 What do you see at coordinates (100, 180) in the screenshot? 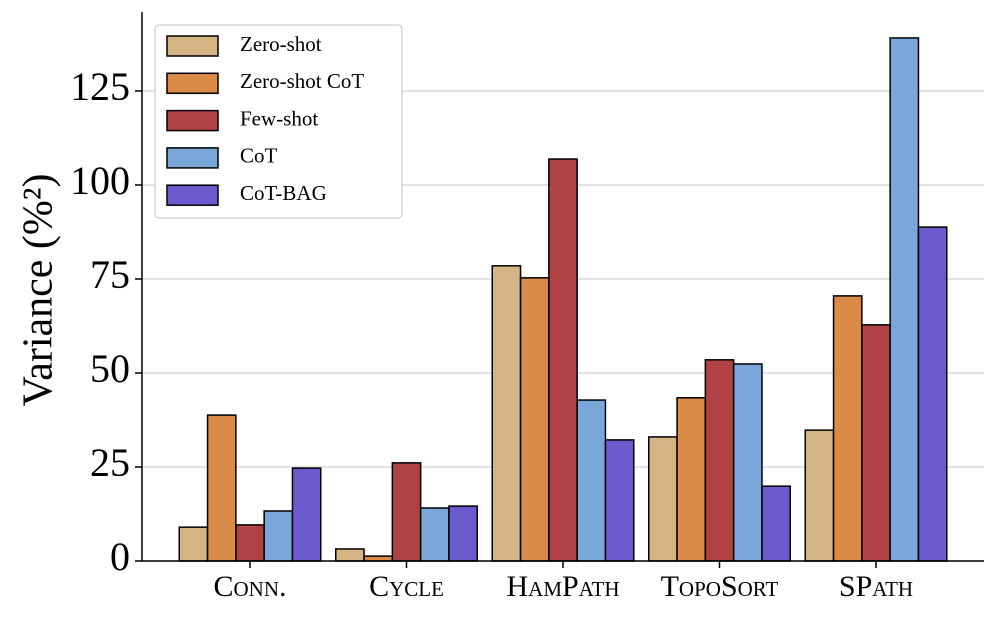
I see `y-tick-label: 100` at bounding box center [100, 180].